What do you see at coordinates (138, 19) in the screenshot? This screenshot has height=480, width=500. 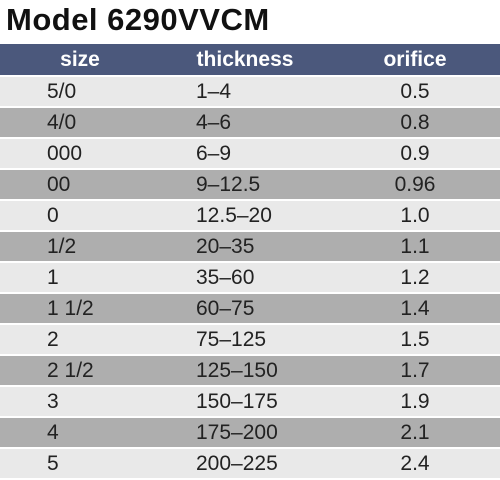 I see `title: Model 6290VVCM` at bounding box center [138, 19].